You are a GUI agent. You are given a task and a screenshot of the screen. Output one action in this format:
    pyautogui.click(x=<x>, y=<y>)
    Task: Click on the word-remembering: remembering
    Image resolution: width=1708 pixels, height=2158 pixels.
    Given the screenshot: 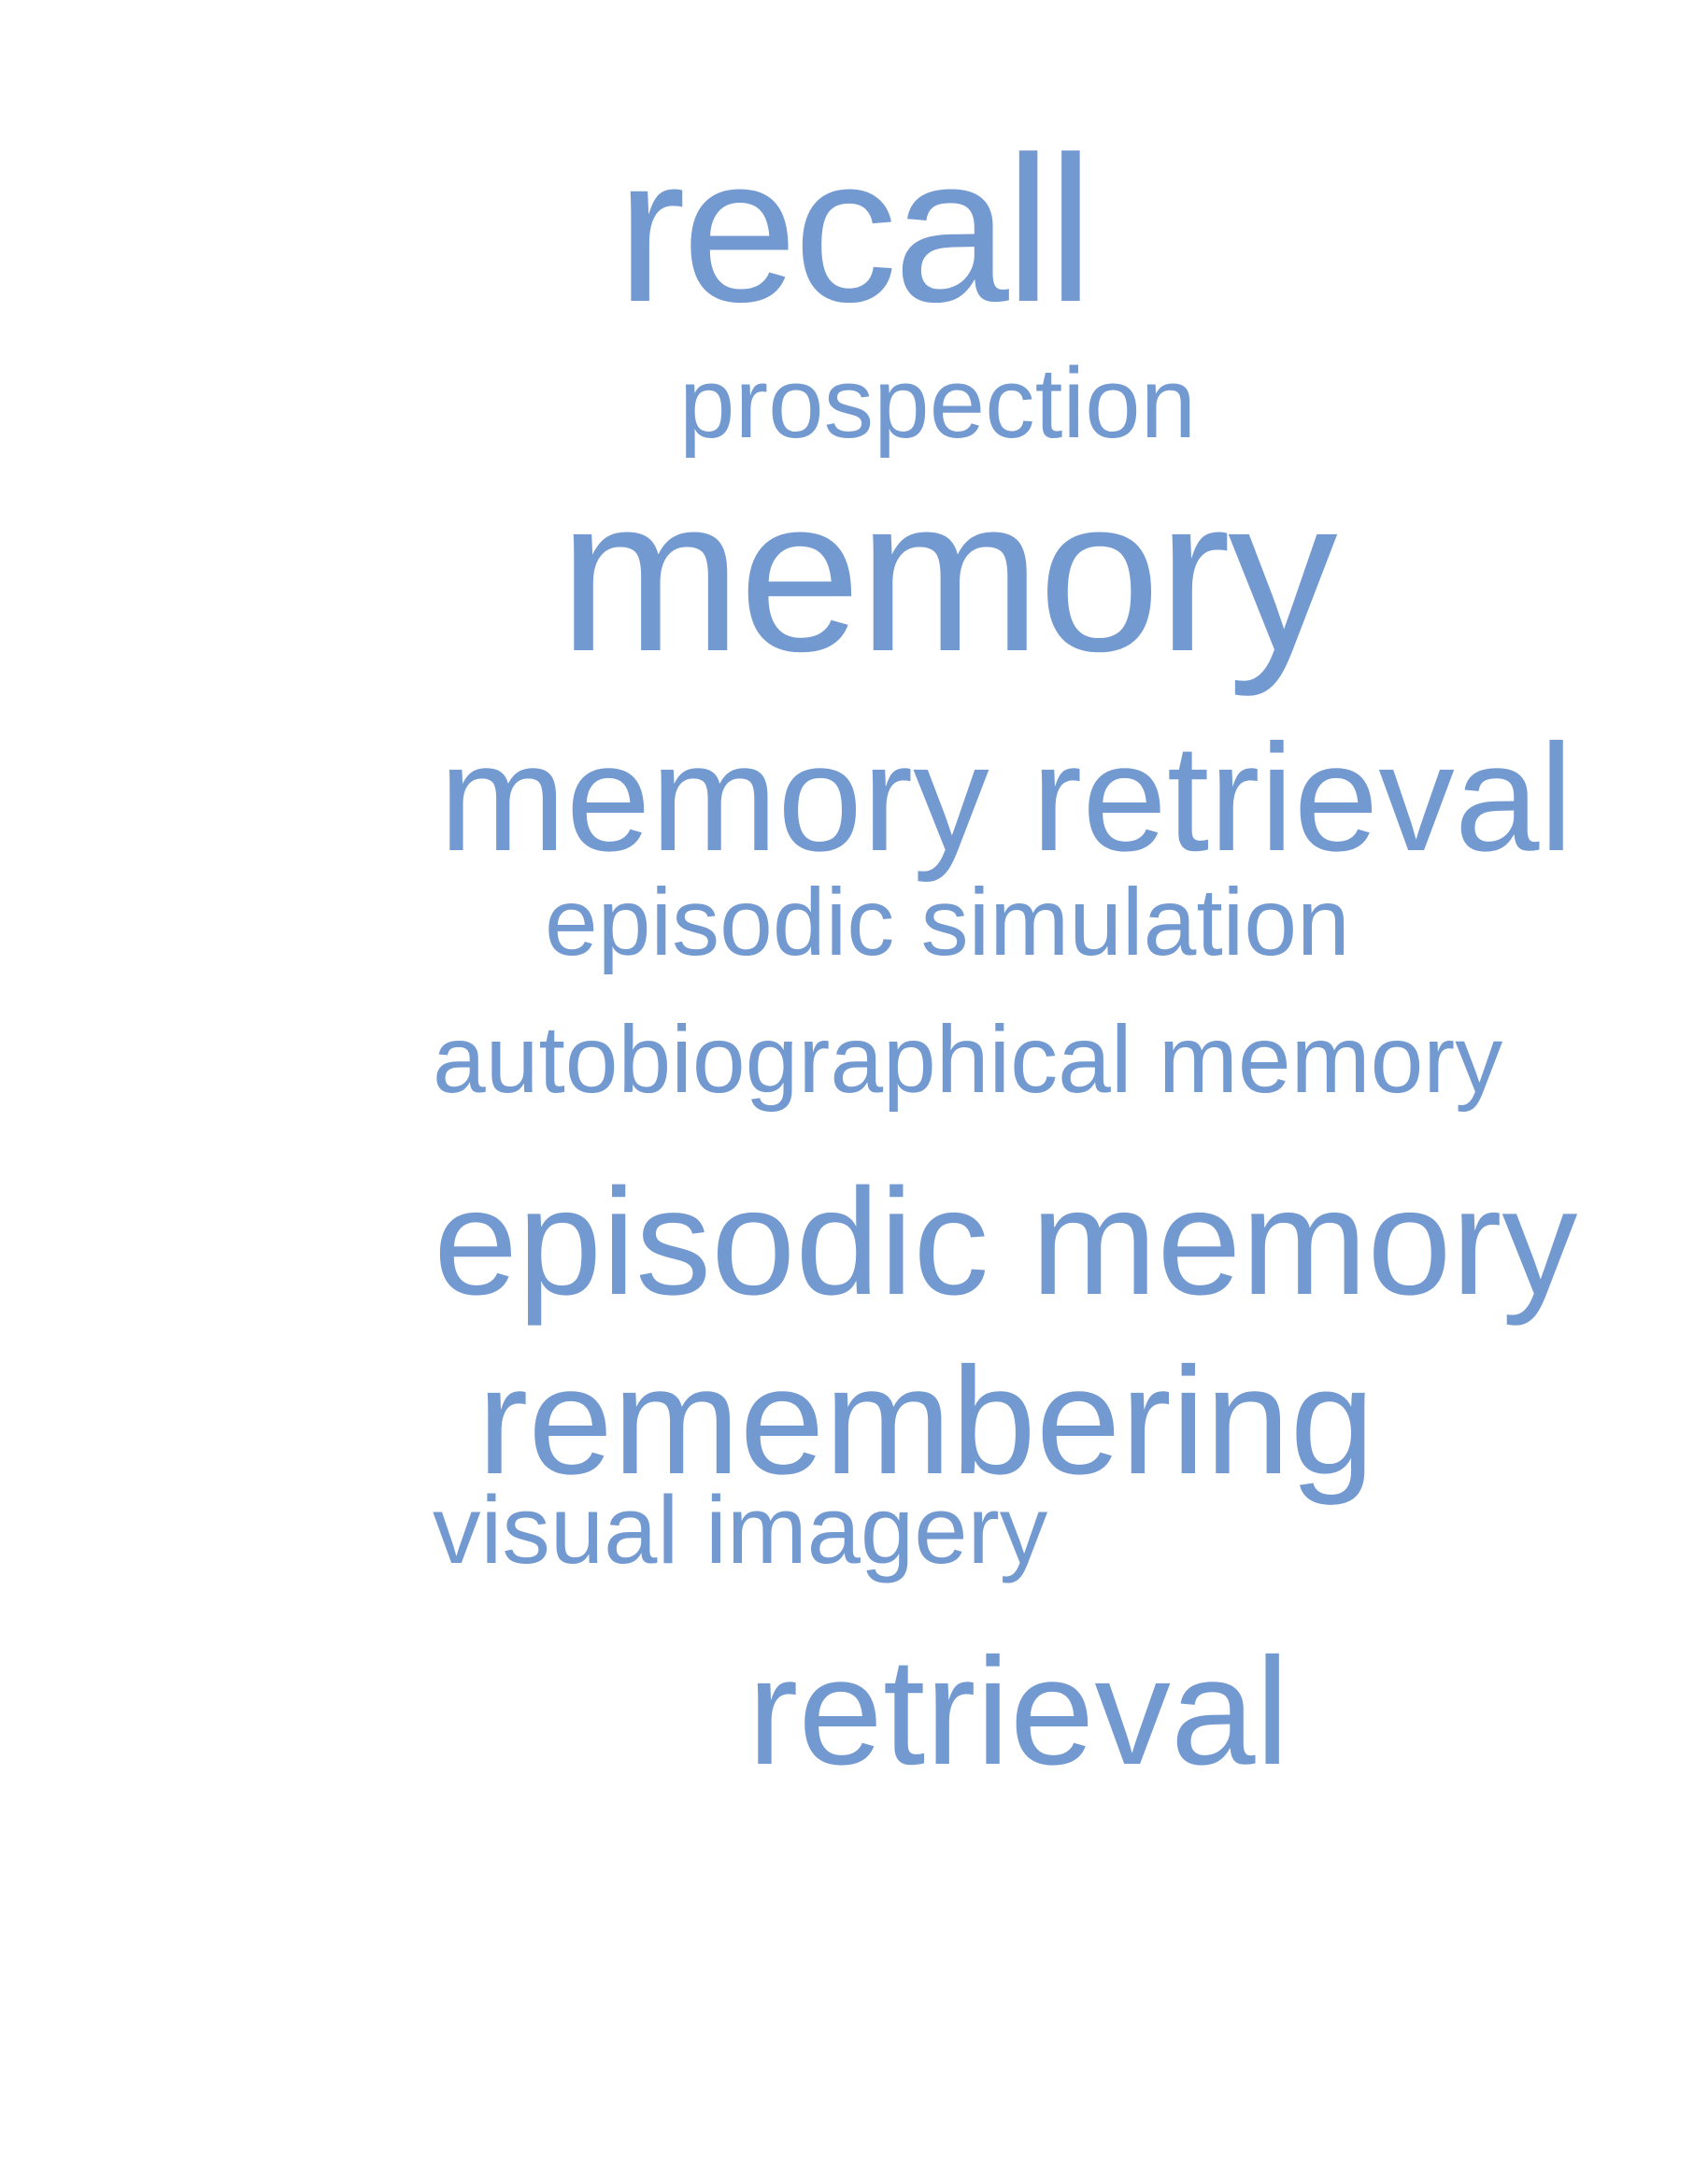 What is the action you would take?
    pyautogui.click(x=926, y=1420)
    